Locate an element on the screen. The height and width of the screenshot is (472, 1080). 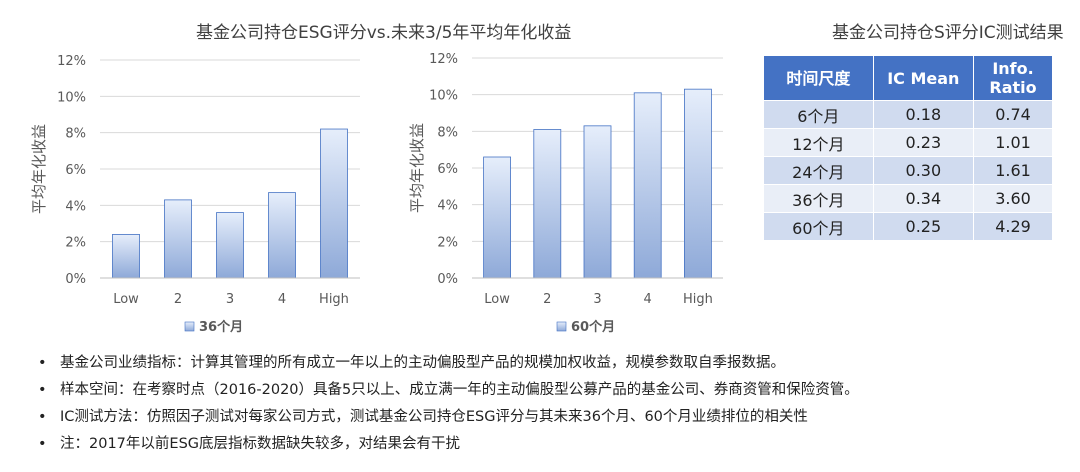
header-ic-mean: IC Mean is located at coordinates (923, 78).